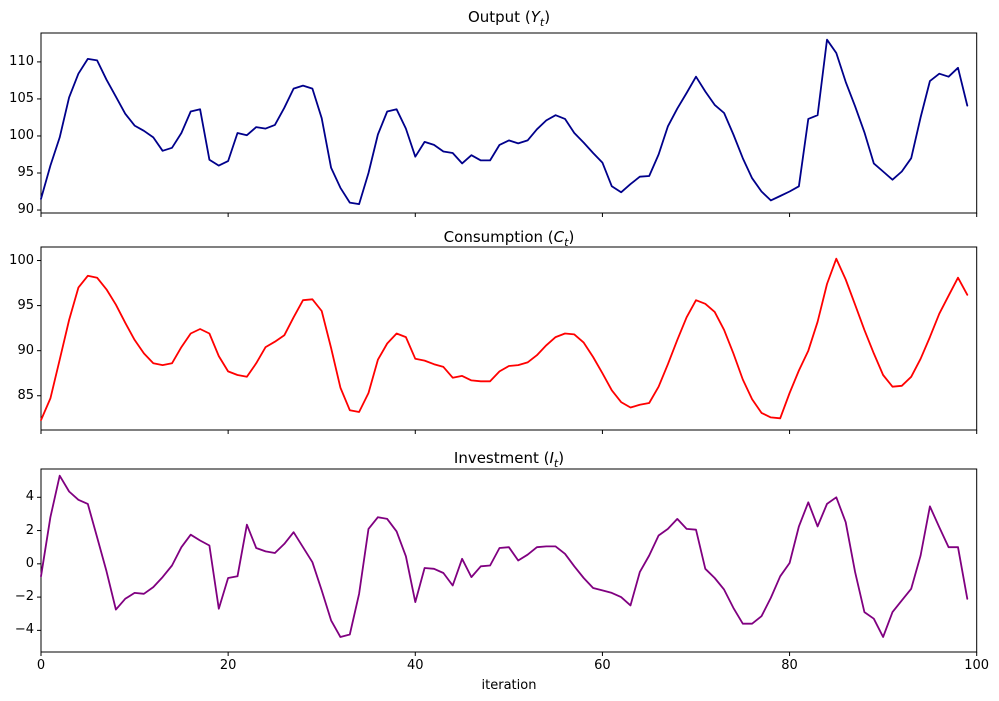 The width and height of the screenshot is (999, 701). What do you see at coordinates (41, 665) in the screenshot?
I see `x-tick-label: 0` at bounding box center [41, 665].